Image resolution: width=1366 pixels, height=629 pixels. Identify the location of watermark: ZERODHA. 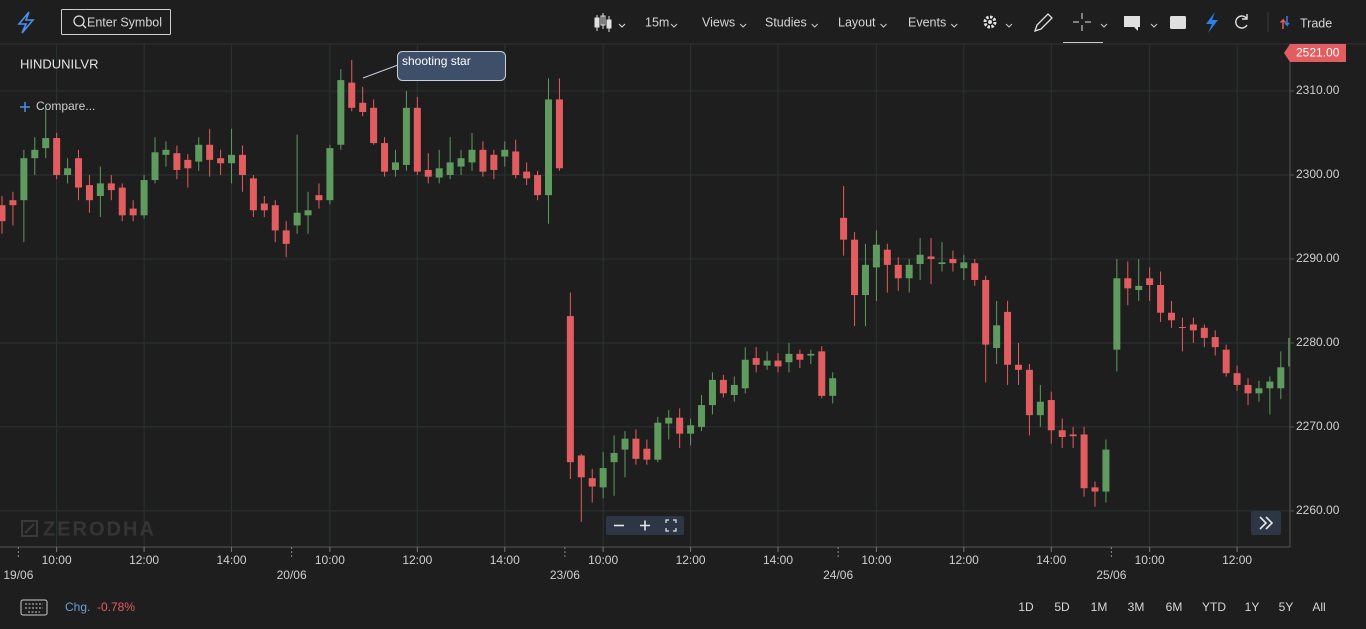
(88, 529).